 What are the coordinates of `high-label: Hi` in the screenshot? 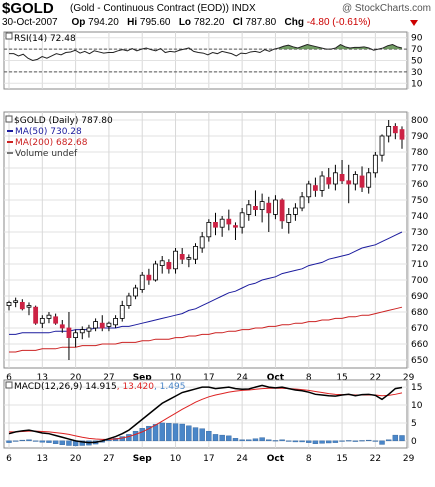 It's located at (132, 22).